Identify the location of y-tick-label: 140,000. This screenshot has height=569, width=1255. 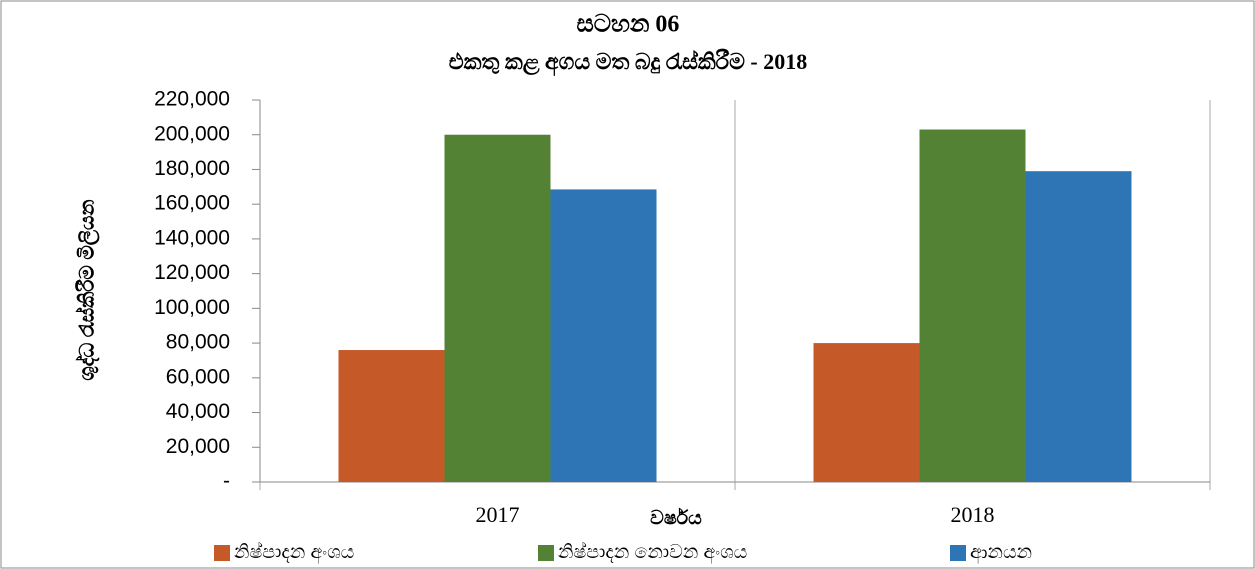
(192, 237).